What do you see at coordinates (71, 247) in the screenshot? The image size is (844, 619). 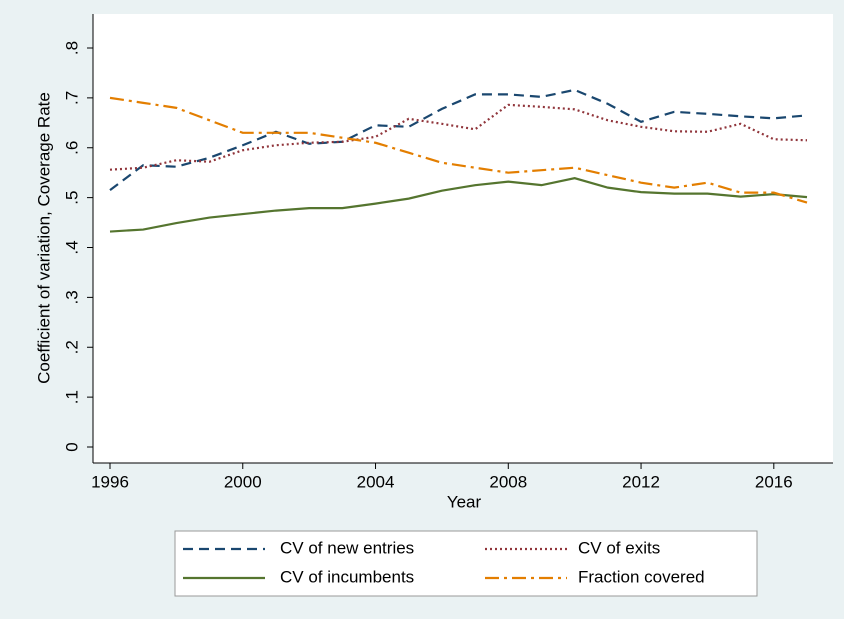 I see `y-tick-label: .4` at bounding box center [71, 247].